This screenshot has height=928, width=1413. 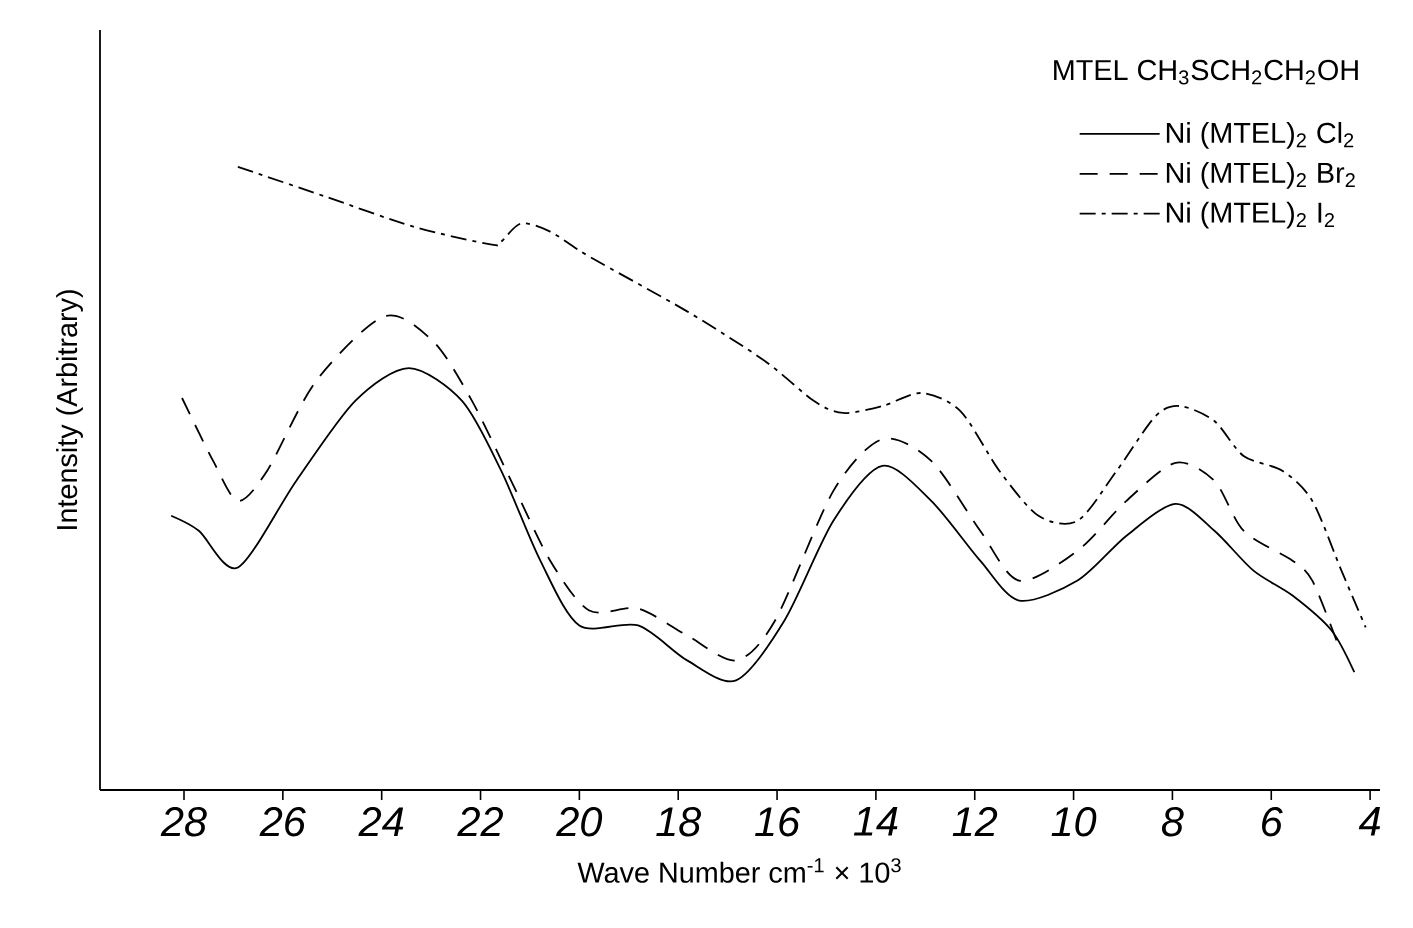 I want to click on x-tick-label: 20, so click(x=579, y=822).